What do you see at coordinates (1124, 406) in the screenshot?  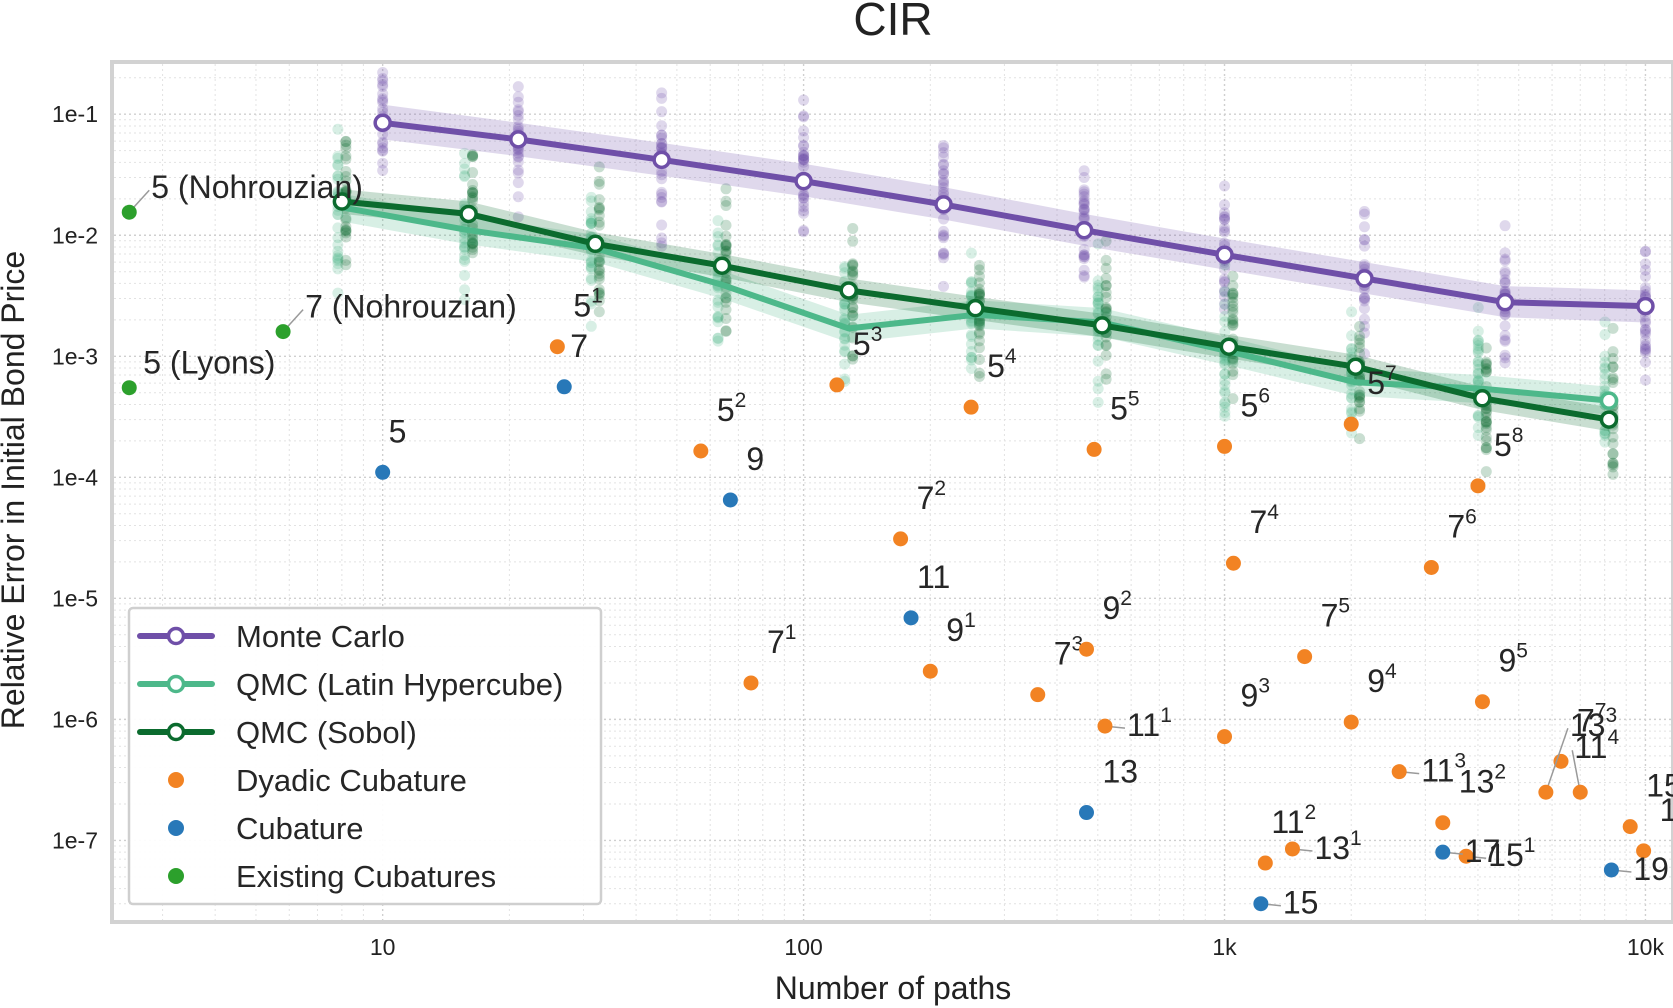 I see `point-label: 55` at bounding box center [1124, 406].